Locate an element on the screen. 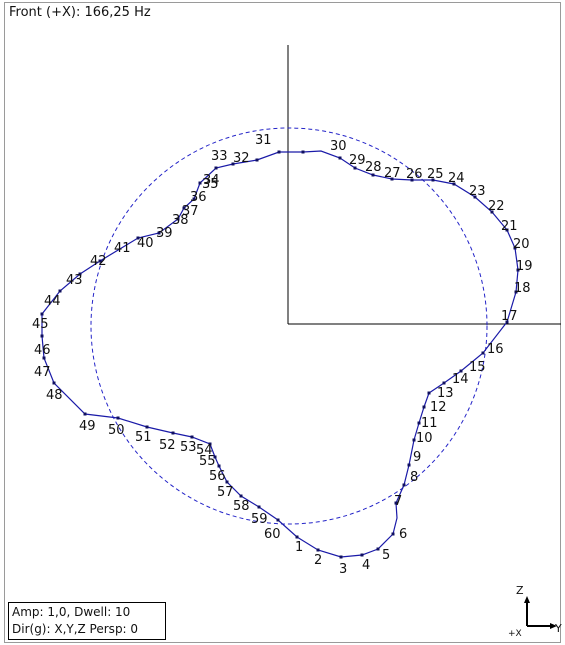 The height and width of the screenshot is (645, 565). node-label-37: 37 is located at coordinates (190, 211).